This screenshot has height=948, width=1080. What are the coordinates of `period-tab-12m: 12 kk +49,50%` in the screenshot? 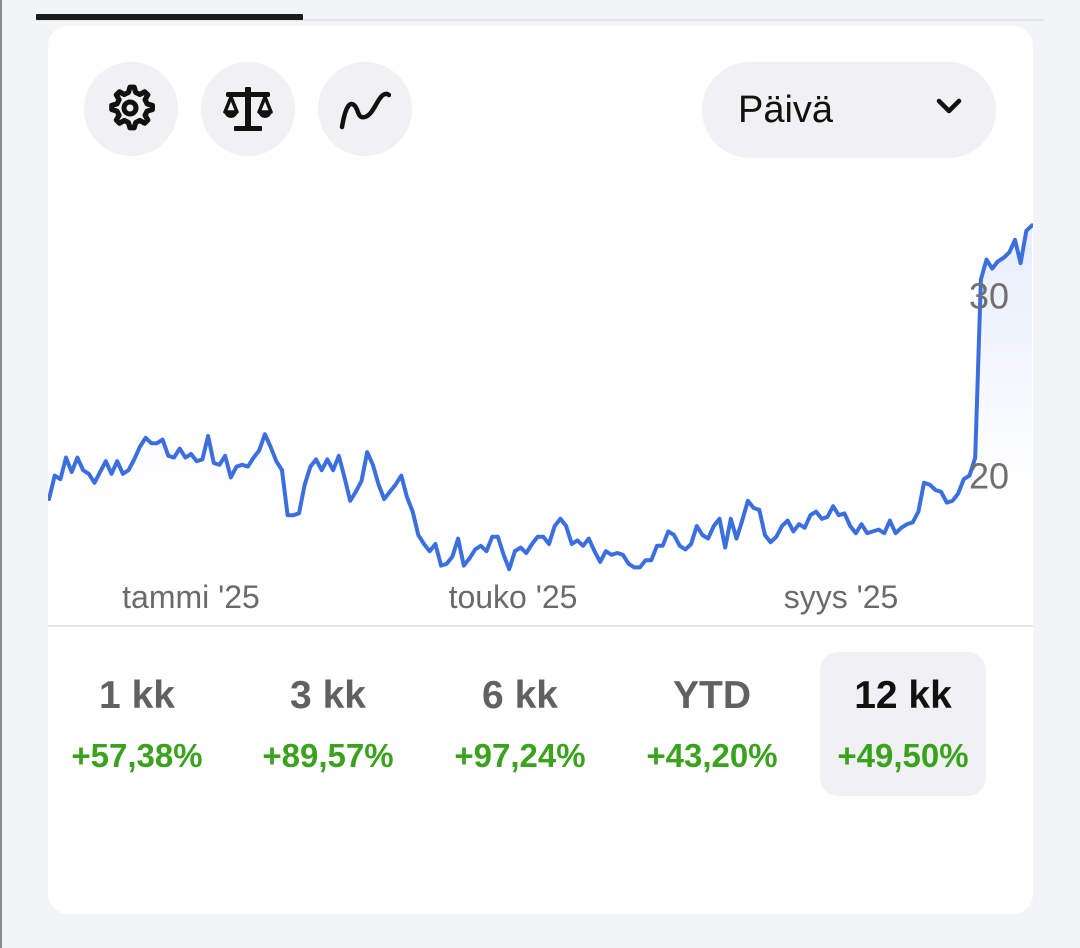 It's located at (903, 724).